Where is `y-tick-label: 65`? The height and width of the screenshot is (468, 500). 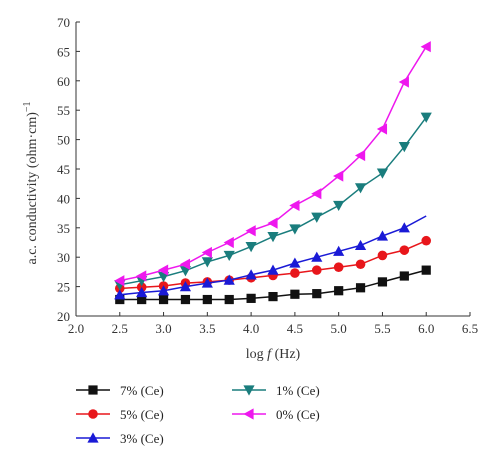
y-tick-label: 65 is located at coordinates (63, 51).